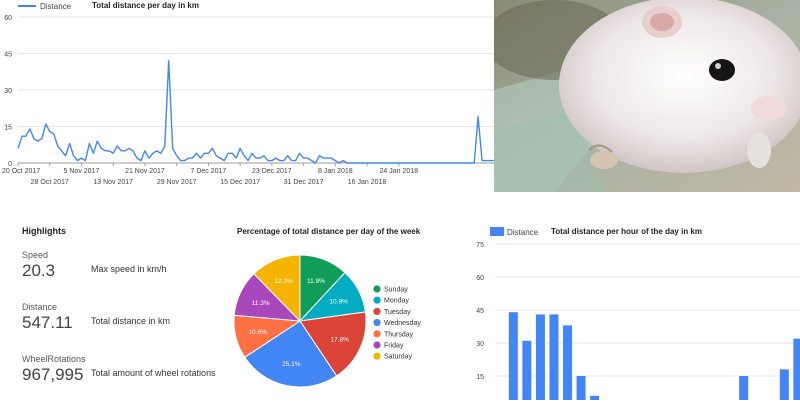  Describe the element at coordinates (39, 270) in the screenshot. I see `metric-value: 20.3` at that location.